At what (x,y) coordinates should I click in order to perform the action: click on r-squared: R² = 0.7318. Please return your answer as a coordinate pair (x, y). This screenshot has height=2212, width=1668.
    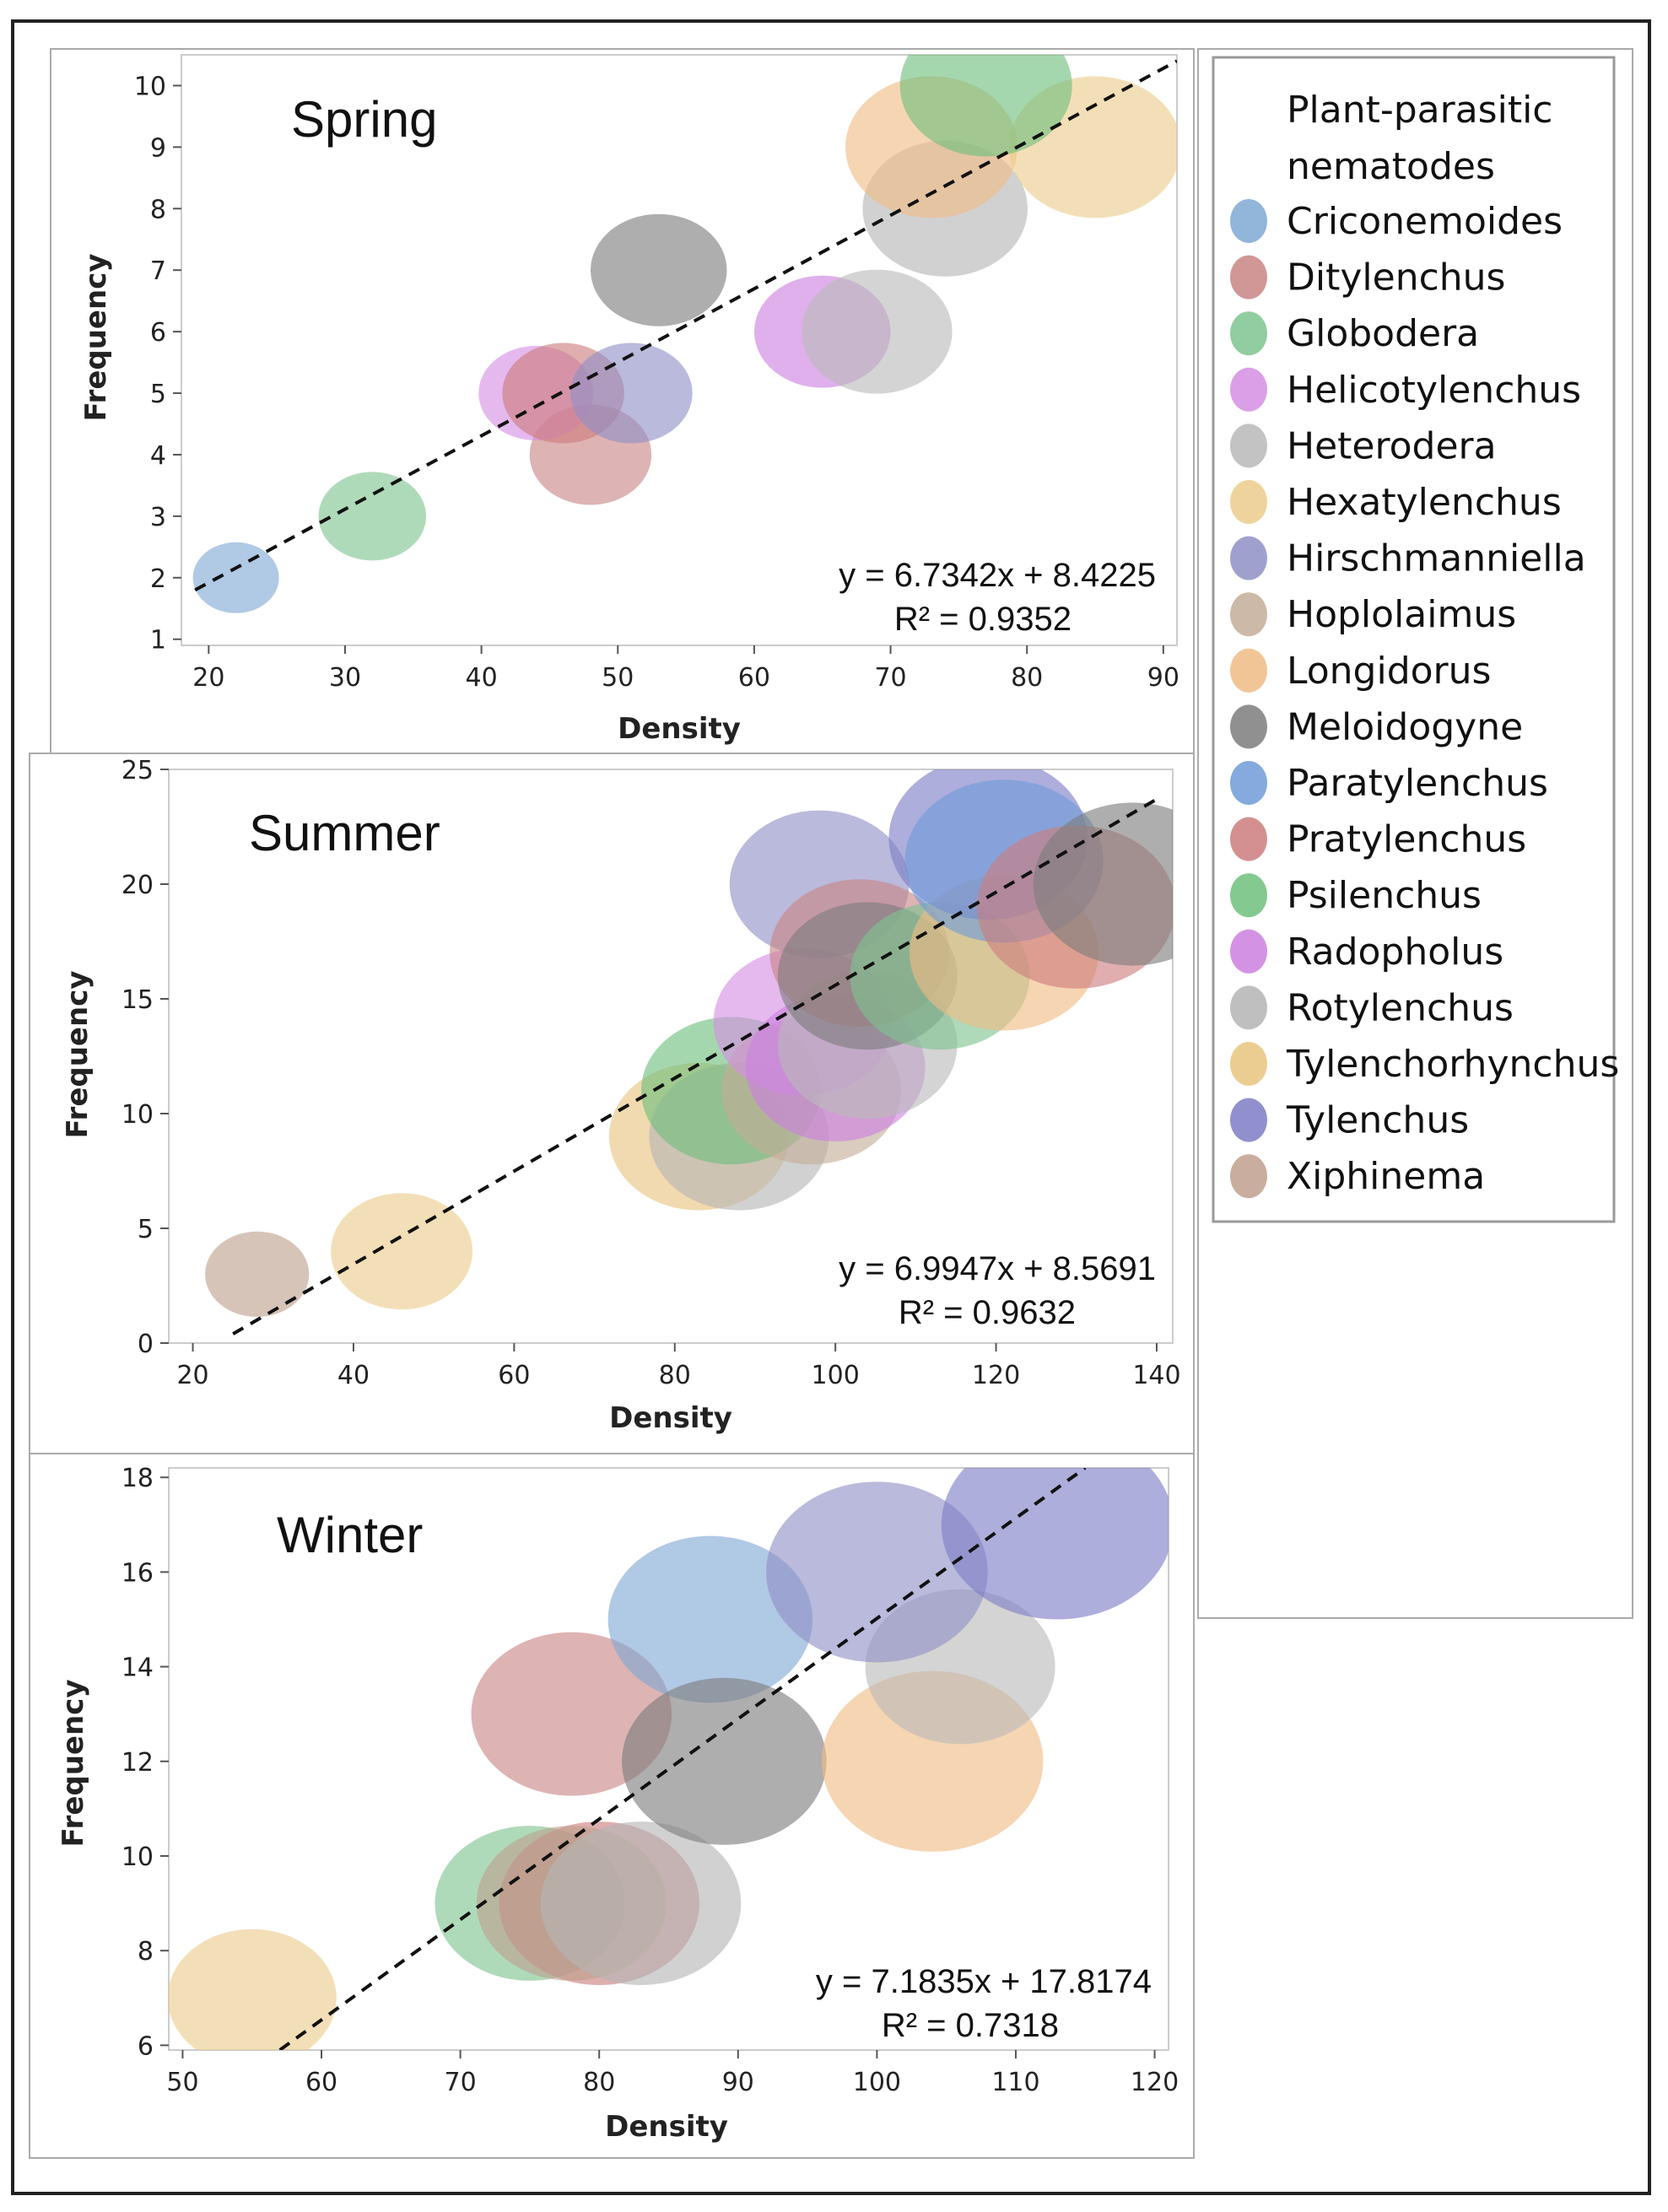
    Looking at the image, I should click on (970, 2025).